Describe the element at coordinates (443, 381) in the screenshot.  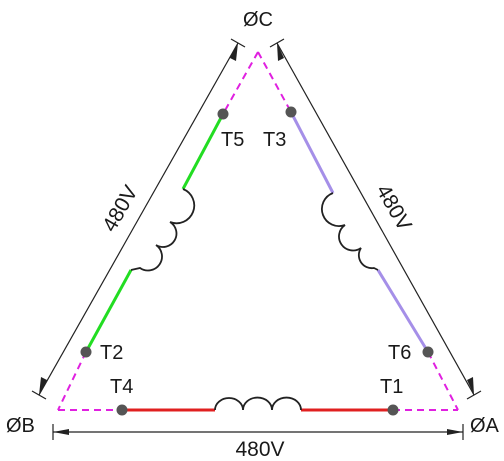
I see `dashed-t6-to-a` at that location.